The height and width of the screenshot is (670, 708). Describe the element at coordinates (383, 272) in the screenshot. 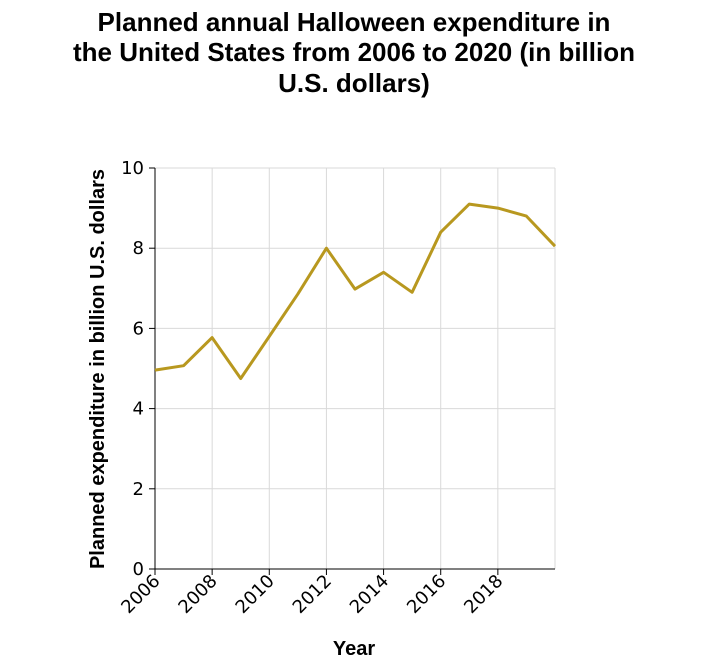

I see `data-point-2014` at that location.